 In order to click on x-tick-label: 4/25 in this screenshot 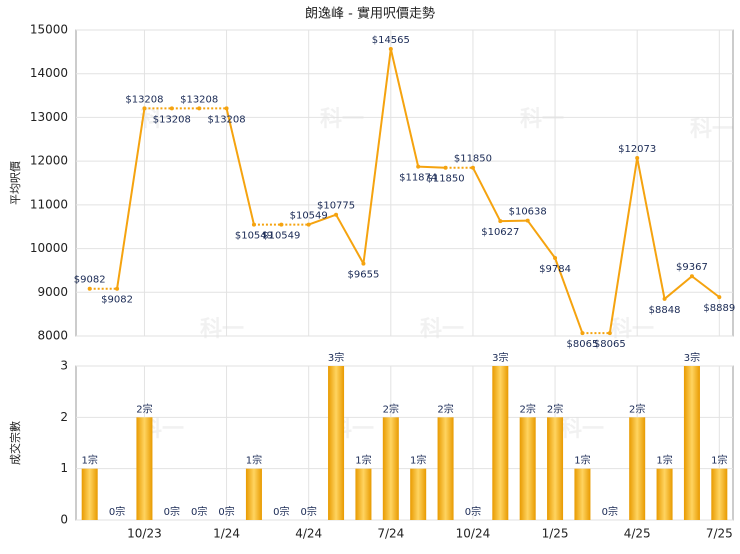, I will do `click(637, 534)`.